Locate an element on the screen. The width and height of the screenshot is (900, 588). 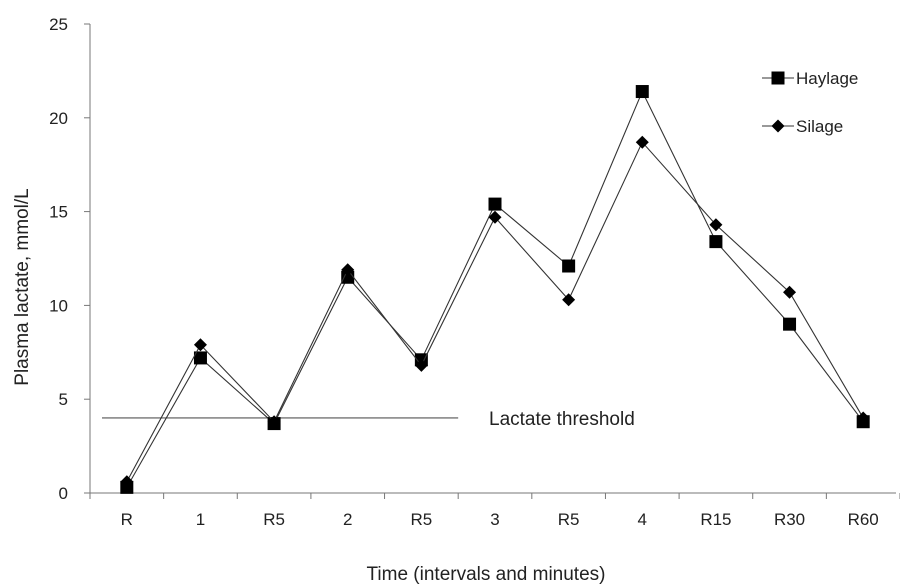
y-tick-label: 15 is located at coordinates (58, 212).